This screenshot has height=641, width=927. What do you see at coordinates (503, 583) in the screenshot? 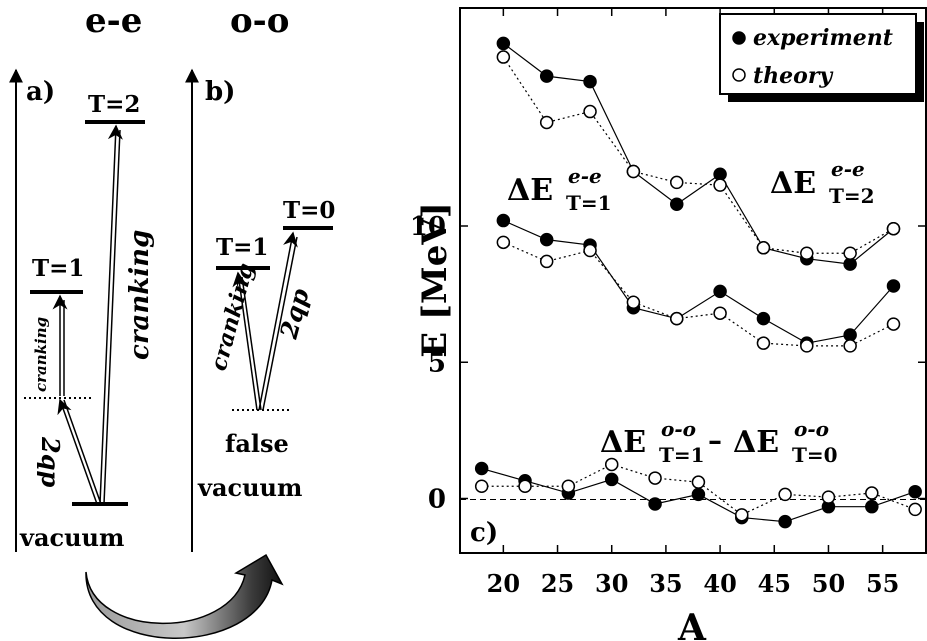
I see `x-tick-label: 20` at bounding box center [503, 583].